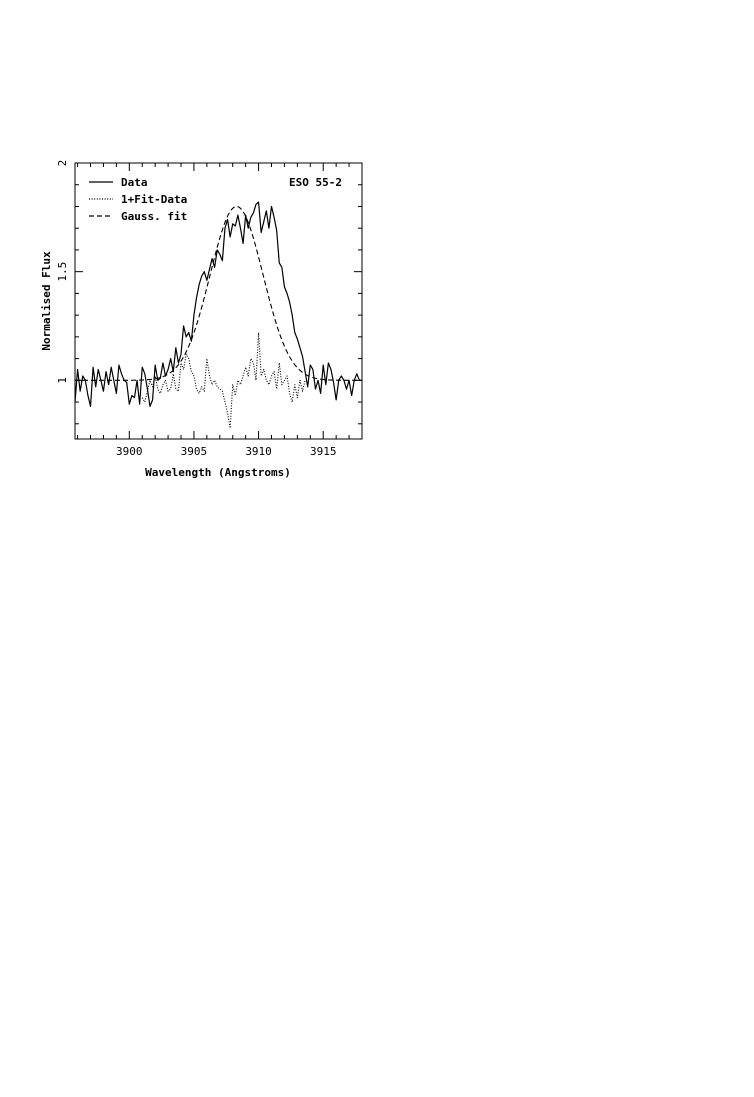 Image resolution: width=754 pixels, height=1097 pixels. Describe the element at coordinates (218, 293) in the screenshot. I see `series-line-gauss-fit` at that location.